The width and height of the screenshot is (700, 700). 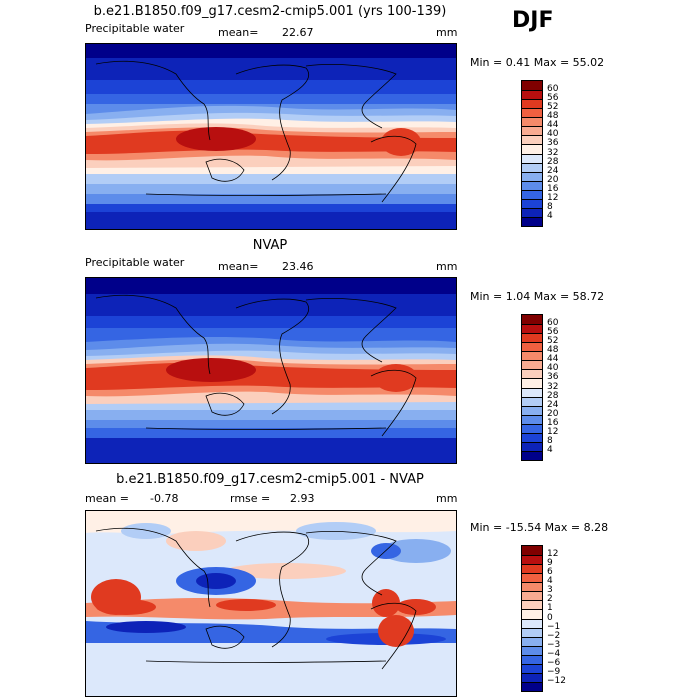 I want to click on panel-2-mean-value: 23.46, so click(x=298, y=266).